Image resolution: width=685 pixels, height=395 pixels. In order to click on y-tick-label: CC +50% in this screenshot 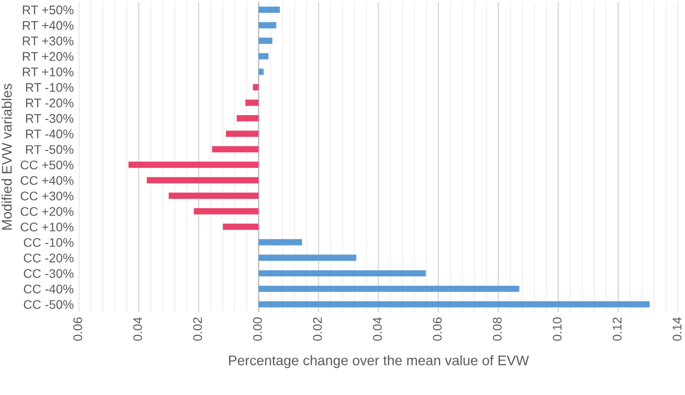, I will do `click(47, 165)`.